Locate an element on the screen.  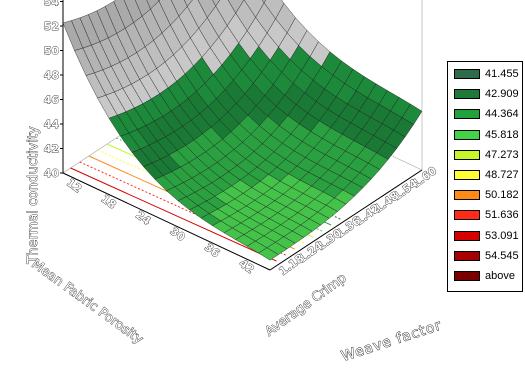
legend-item: 45.818 is located at coordinates (486, 135).